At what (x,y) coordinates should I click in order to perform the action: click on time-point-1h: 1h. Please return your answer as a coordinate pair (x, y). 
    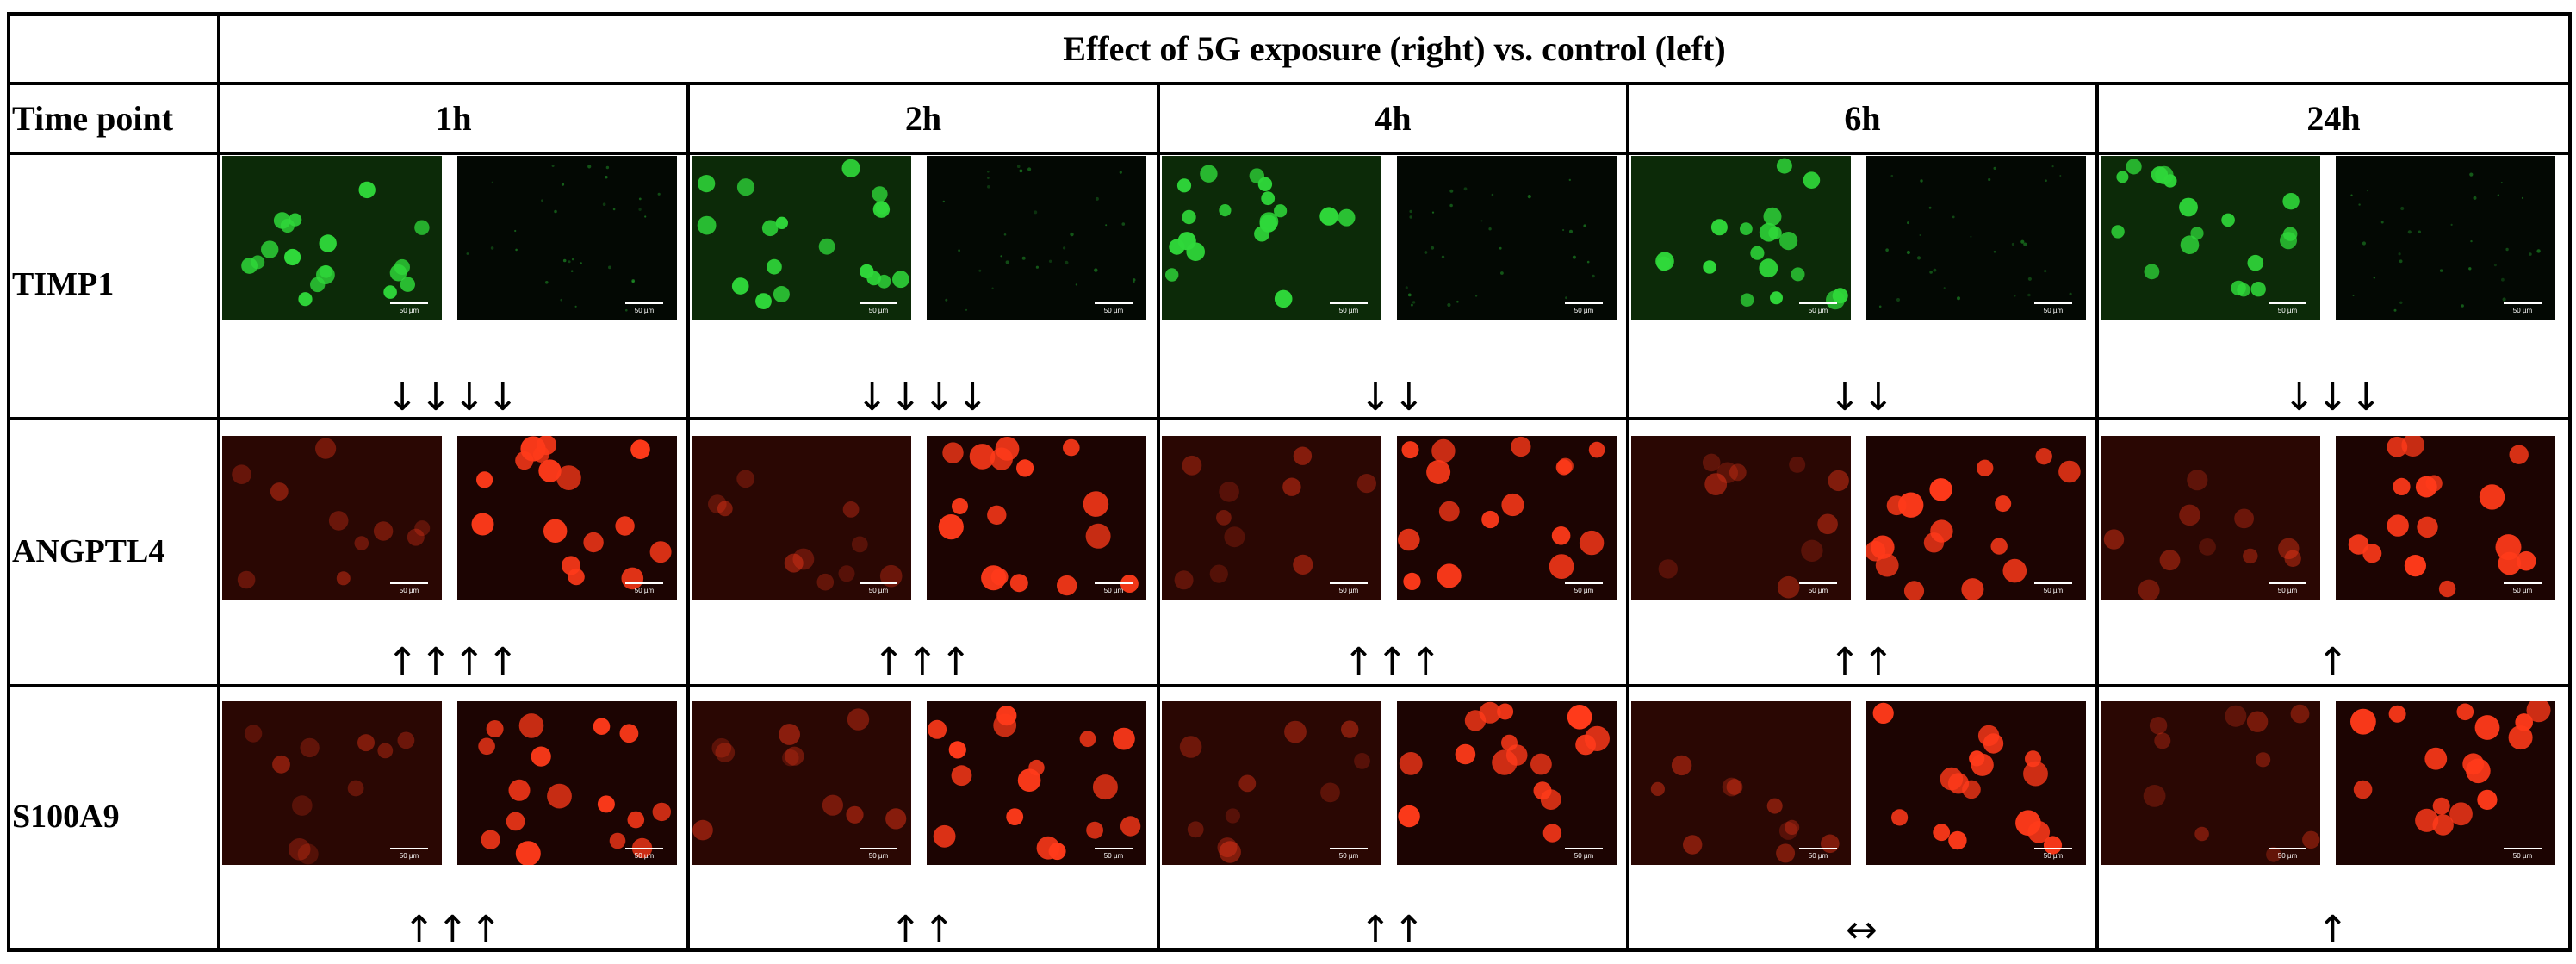
    Looking at the image, I should click on (453, 118).